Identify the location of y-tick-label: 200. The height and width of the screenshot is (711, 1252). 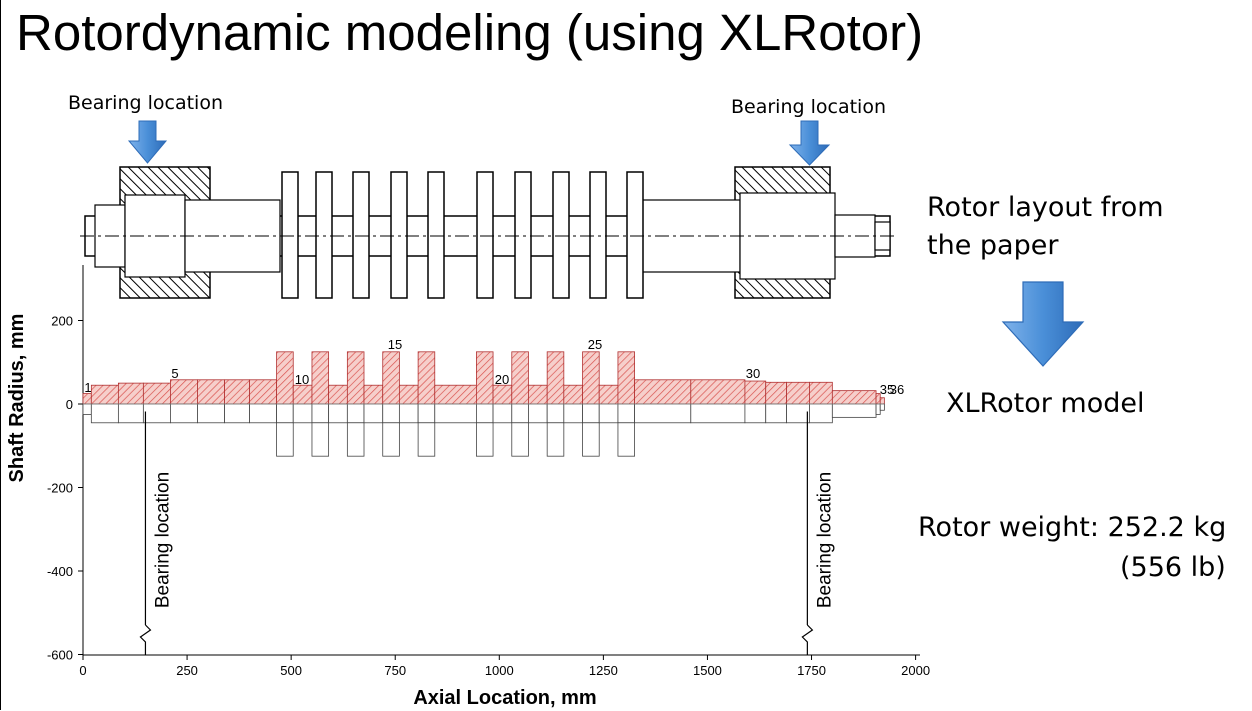
(62, 321).